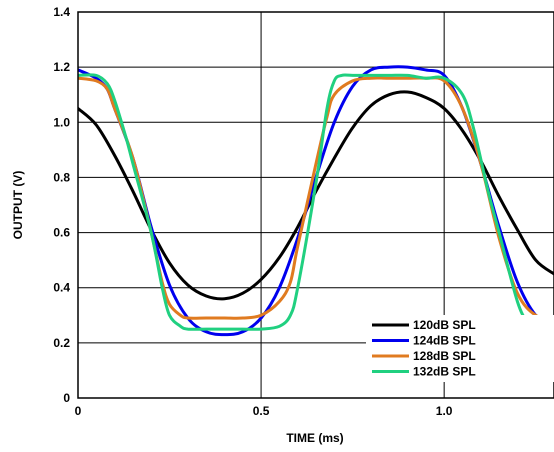  Describe the element at coordinates (61, 233) in the screenshot. I see `y-tick-label: 0.6` at that location.